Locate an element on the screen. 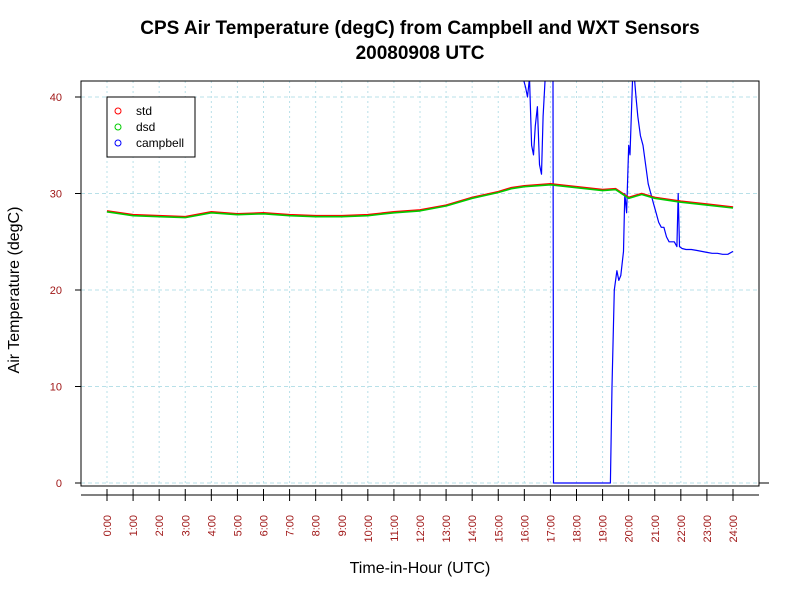  y-tick-label: 30 is located at coordinates (56, 195).